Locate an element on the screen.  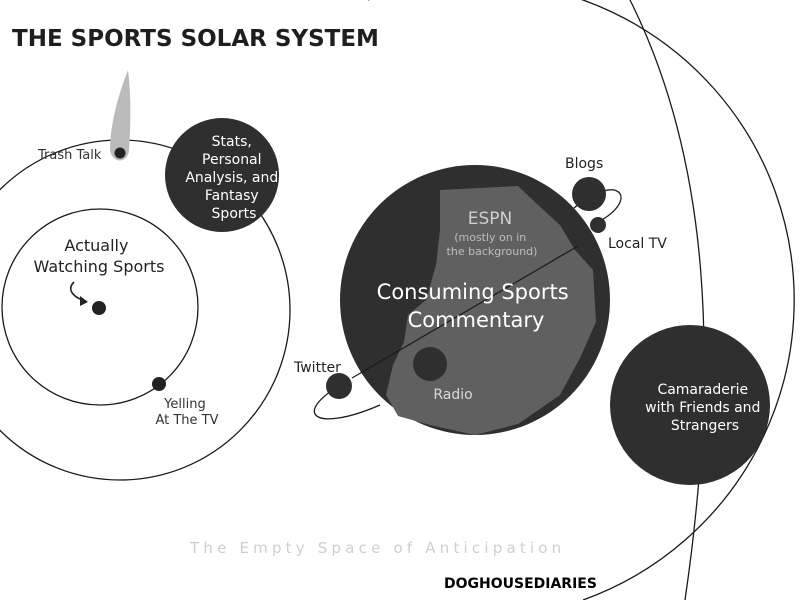
stats-line-3: Analysis, and is located at coordinates (231, 178).